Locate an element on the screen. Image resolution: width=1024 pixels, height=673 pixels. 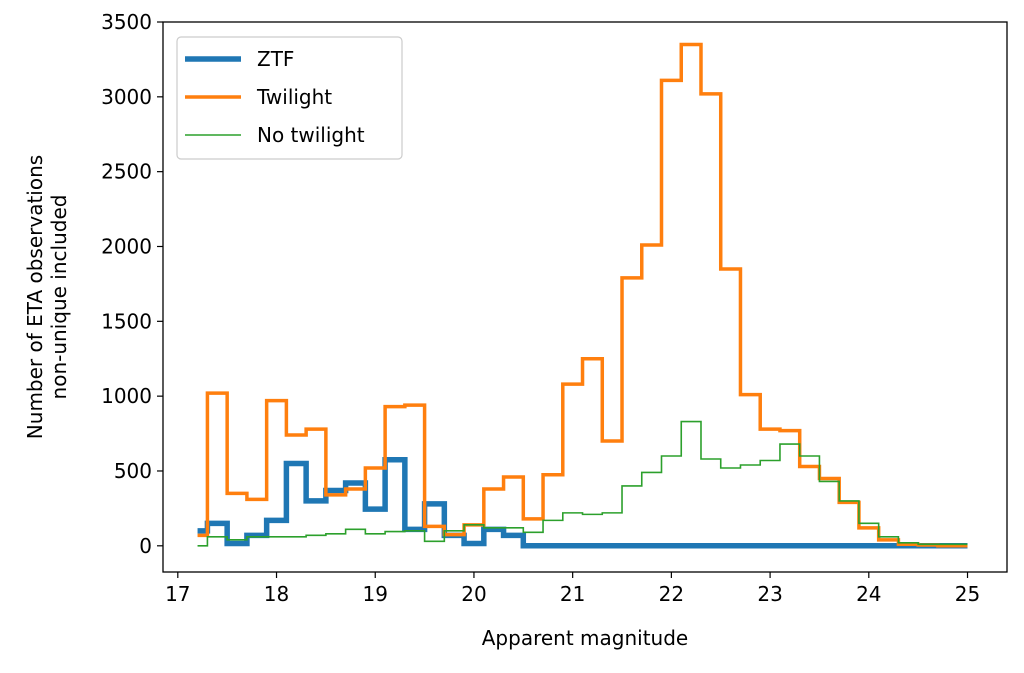
series-line-ztf is located at coordinates (582, 503).